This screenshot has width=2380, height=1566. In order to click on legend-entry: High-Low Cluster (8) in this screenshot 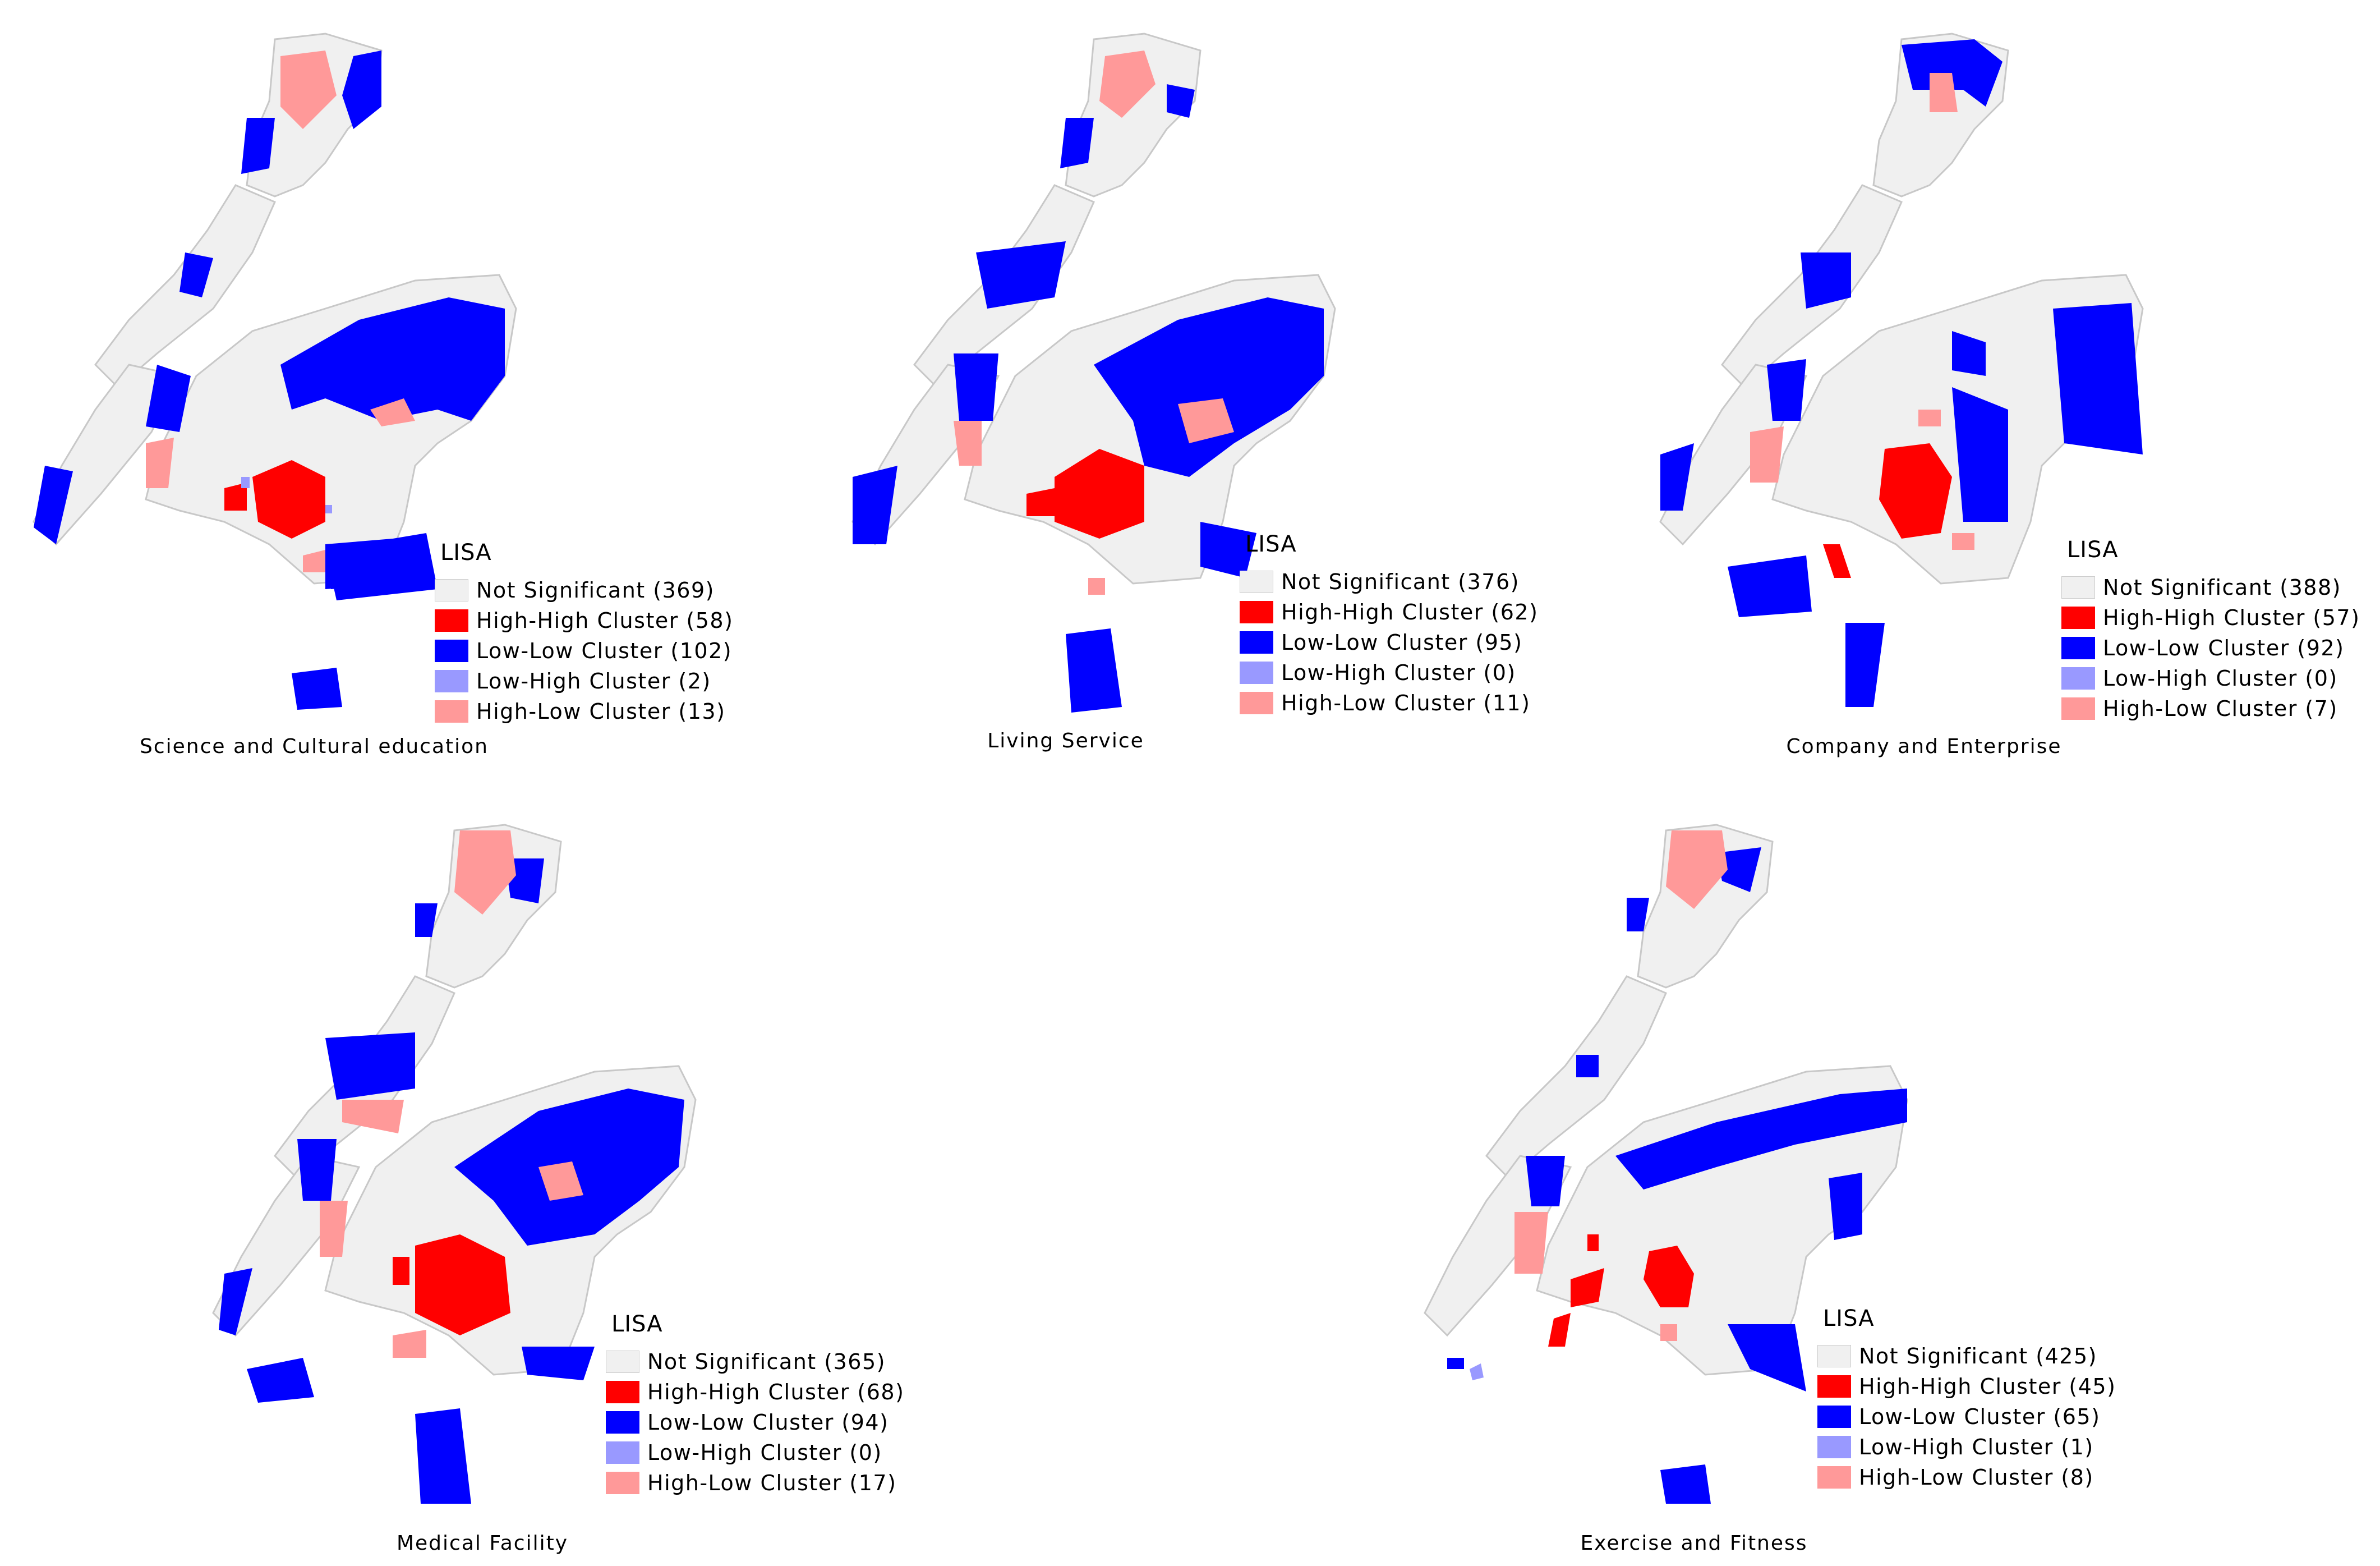, I will do `click(2070, 1477)`.